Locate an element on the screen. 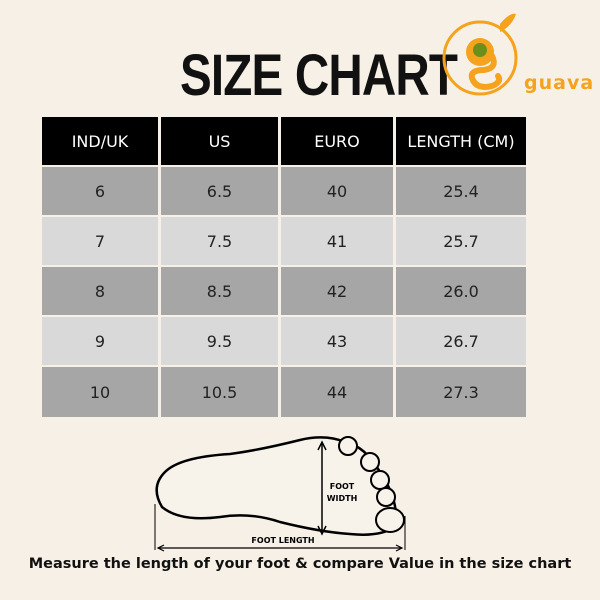 This screenshot has width=600, height=600. cell-length: 27.3 is located at coordinates (461, 392).